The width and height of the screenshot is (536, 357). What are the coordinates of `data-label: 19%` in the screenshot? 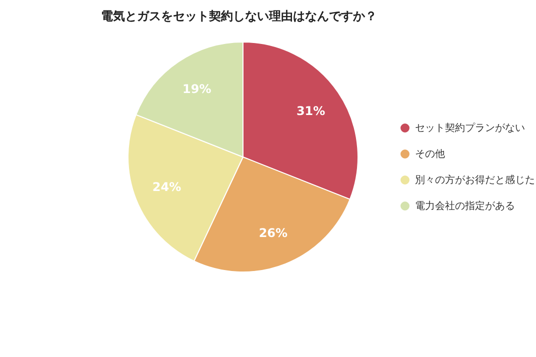 It's located at (197, 89).